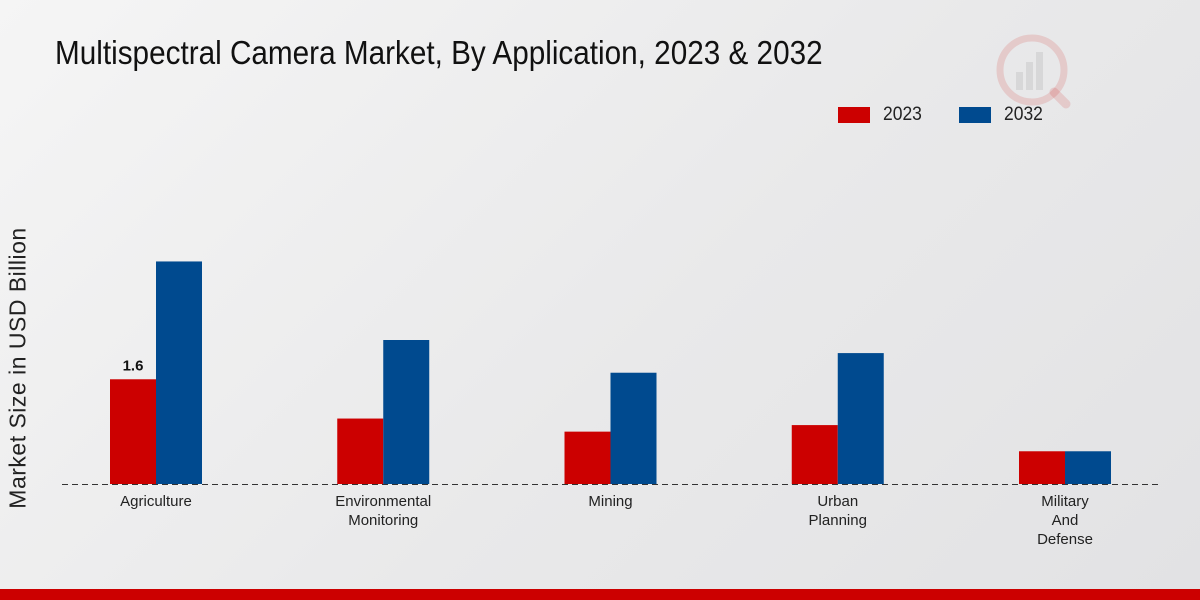 This screenshot has height=600, width=1200. I want to click on bar-2023-agriculture, so click(133, 431).